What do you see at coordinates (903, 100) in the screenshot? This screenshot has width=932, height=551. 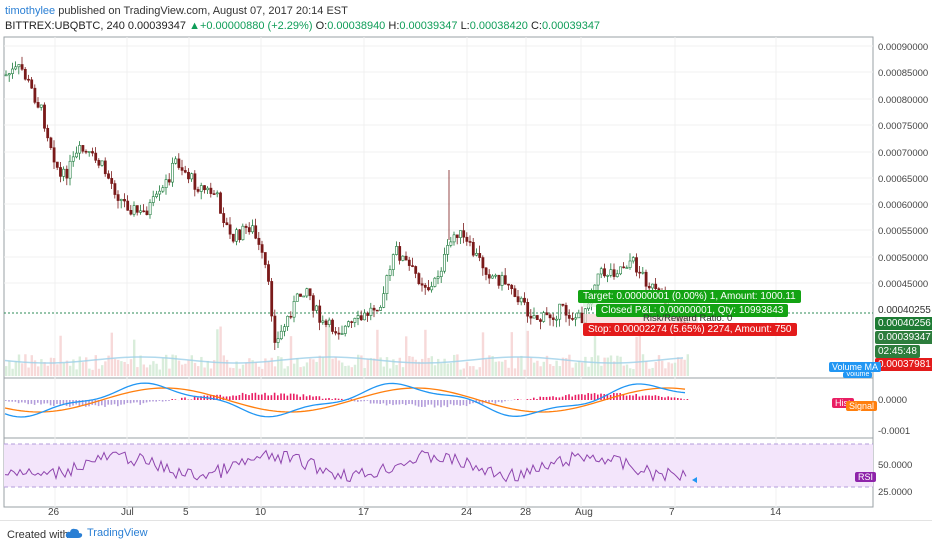 I see `price-tick: 0.00080000` at bounding box center [903, 100].